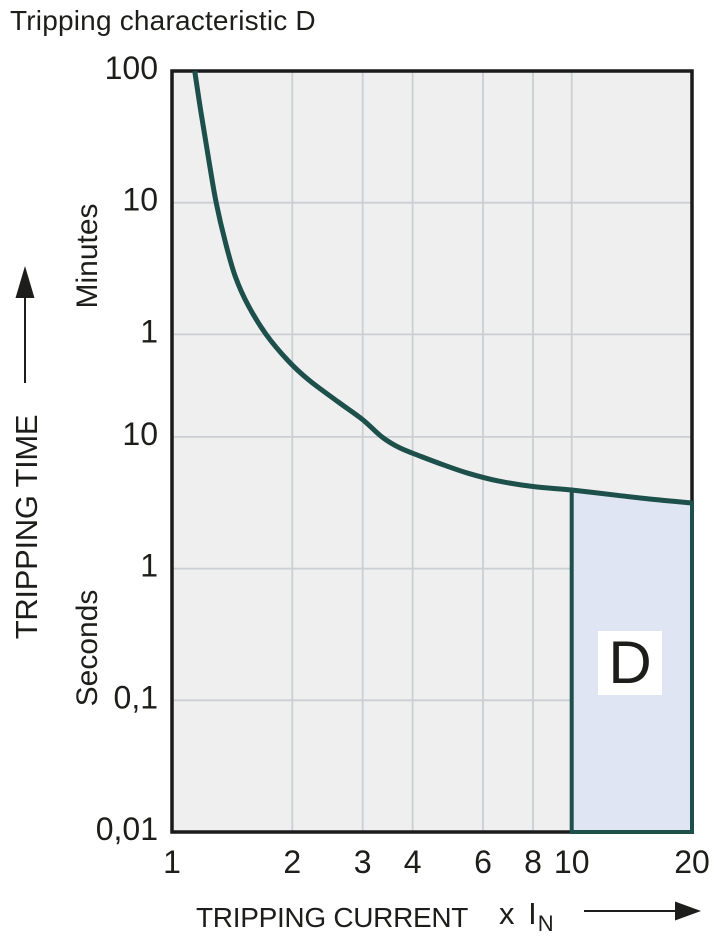  Describe the element at coordinates (436, 862) in the screenshot. I see `x-tick-labels: 1 2 3 4 6 8 10 20` at that location.